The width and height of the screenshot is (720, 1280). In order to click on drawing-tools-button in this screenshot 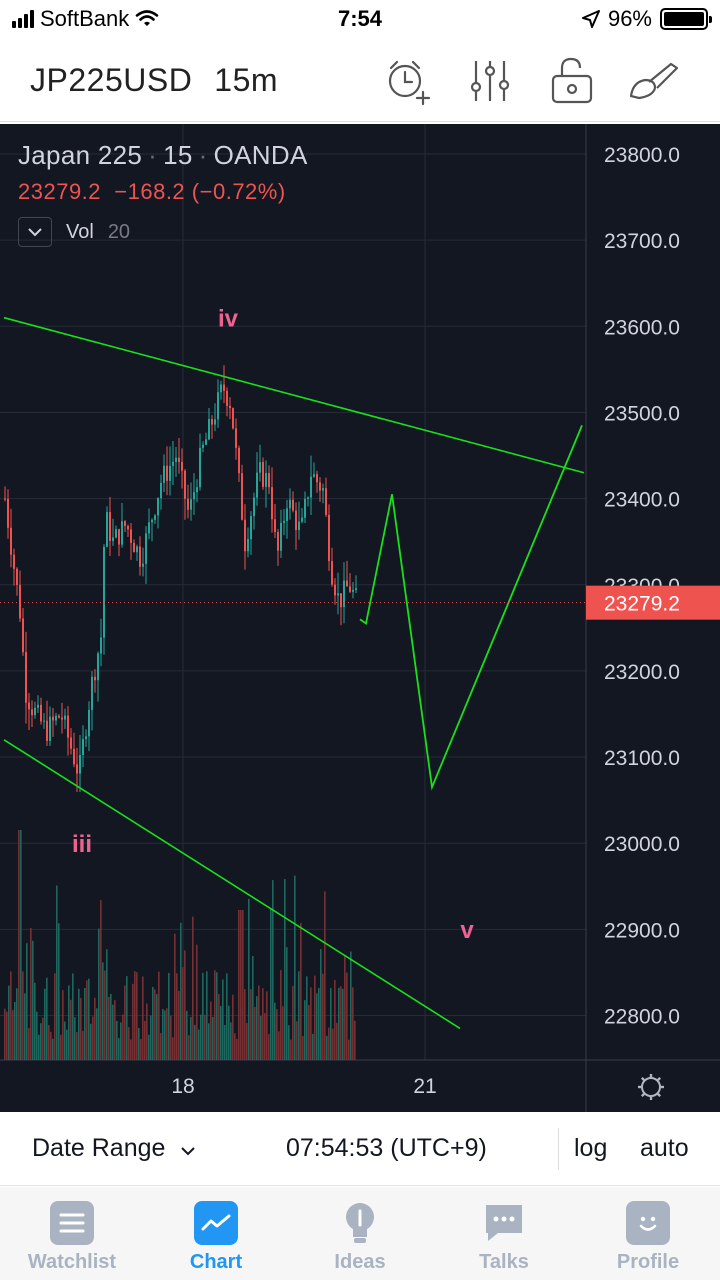, I will do `click(654, 81)`.